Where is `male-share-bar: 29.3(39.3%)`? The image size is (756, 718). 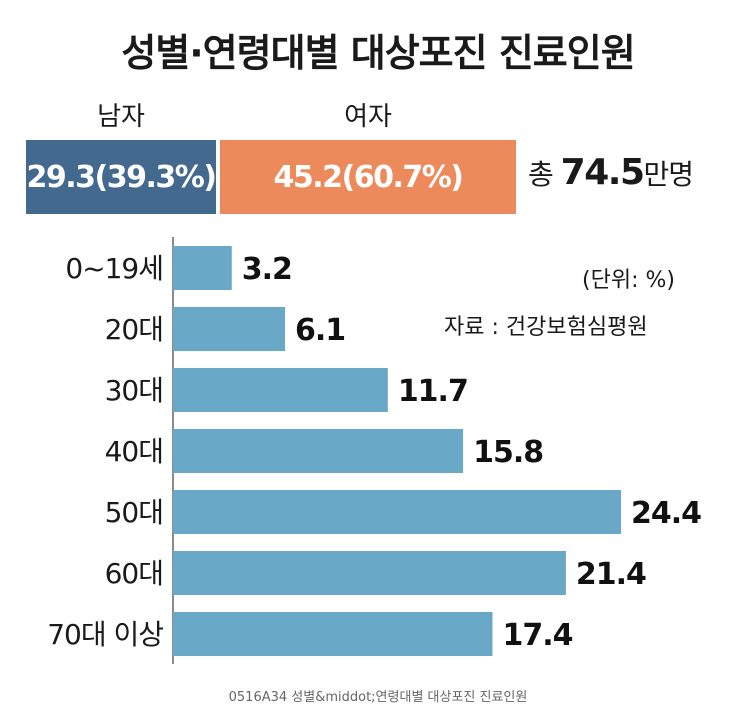
male-share-bar: 29.3(39.3%) is located at coordinates (121, 177).